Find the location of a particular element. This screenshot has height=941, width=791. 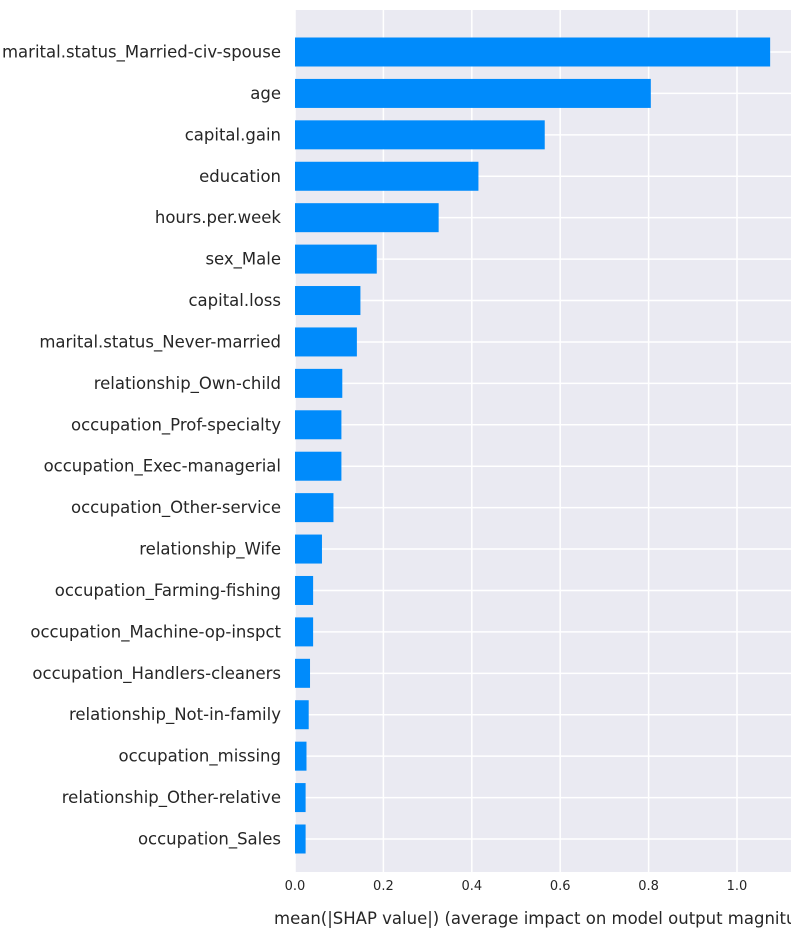

y-tick-label: relationship_Not-in-family is located at coordinates (175, 715).